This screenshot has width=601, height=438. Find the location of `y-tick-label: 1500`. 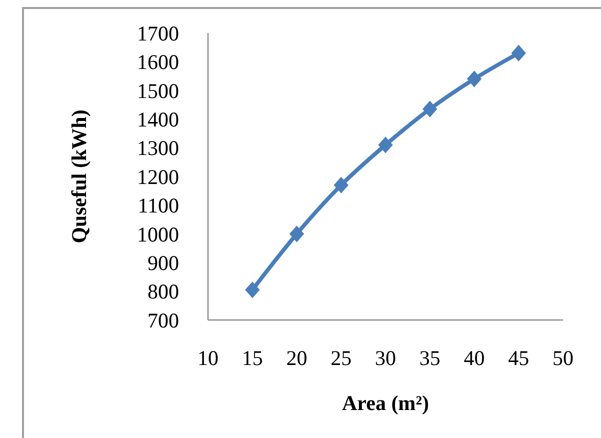

y-tick-label: 1500 is located at coordinates (158, 90).